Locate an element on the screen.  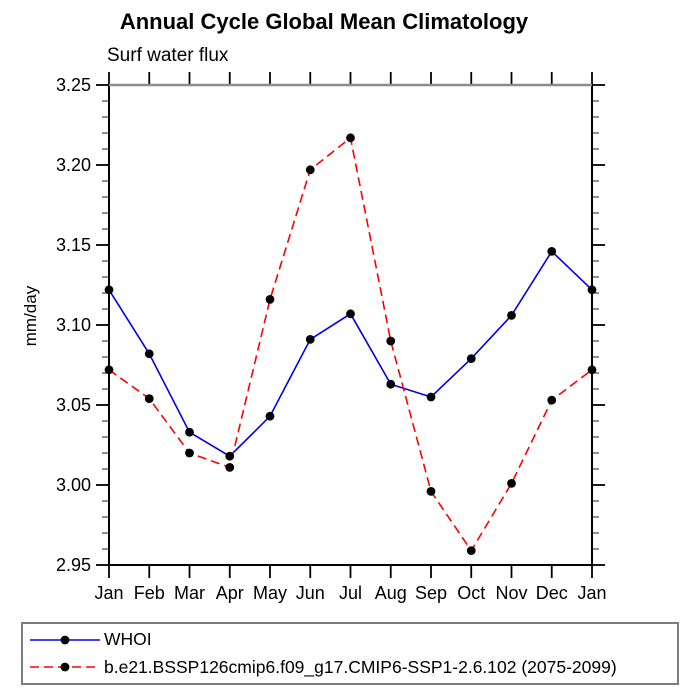
x-tick-label: Jun is located at coordinates (310, 593).